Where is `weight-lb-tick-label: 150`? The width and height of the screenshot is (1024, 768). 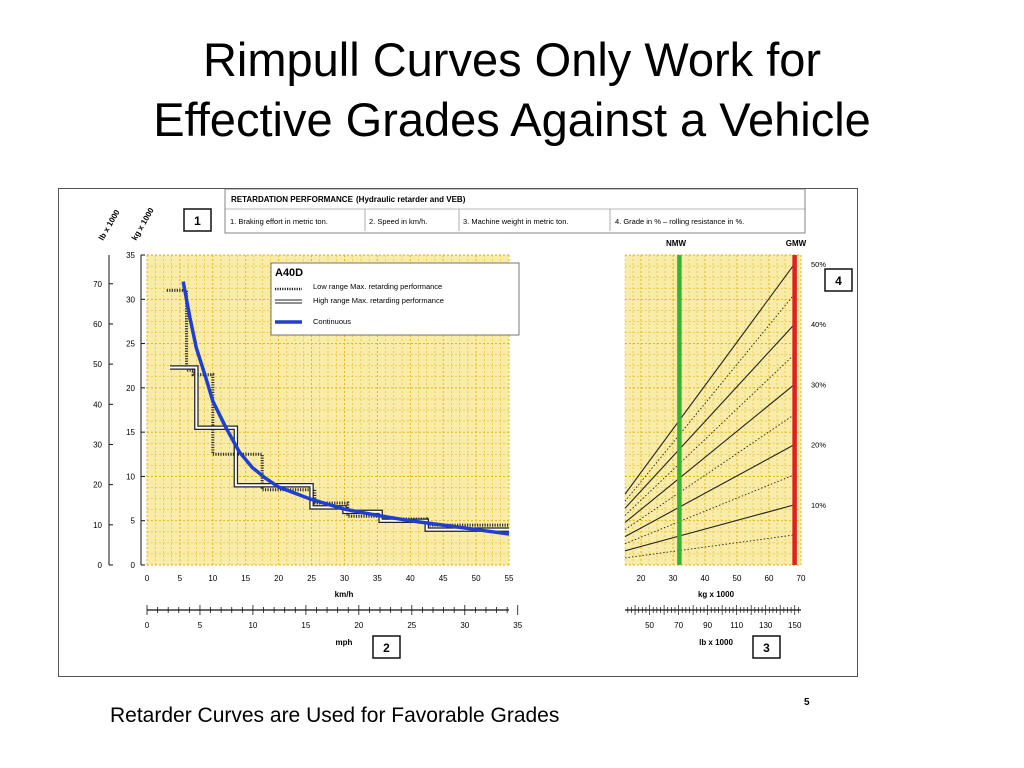
weight-lb-tick-label: 150 is located at coordinates (795, 625).